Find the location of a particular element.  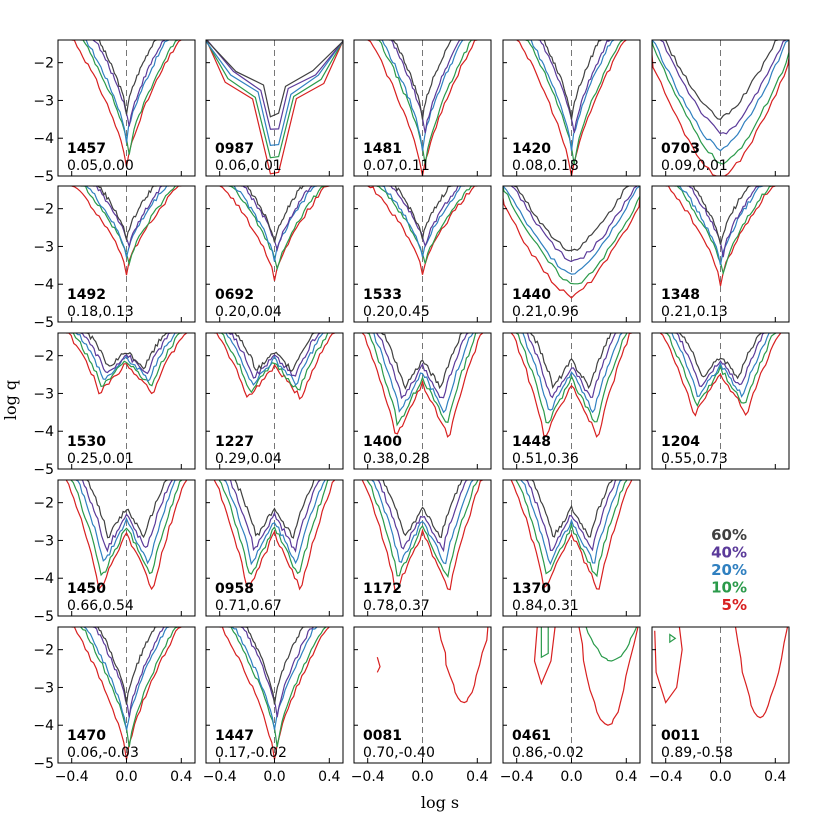

contour-5pct-right is located at coordinates (761, 673).